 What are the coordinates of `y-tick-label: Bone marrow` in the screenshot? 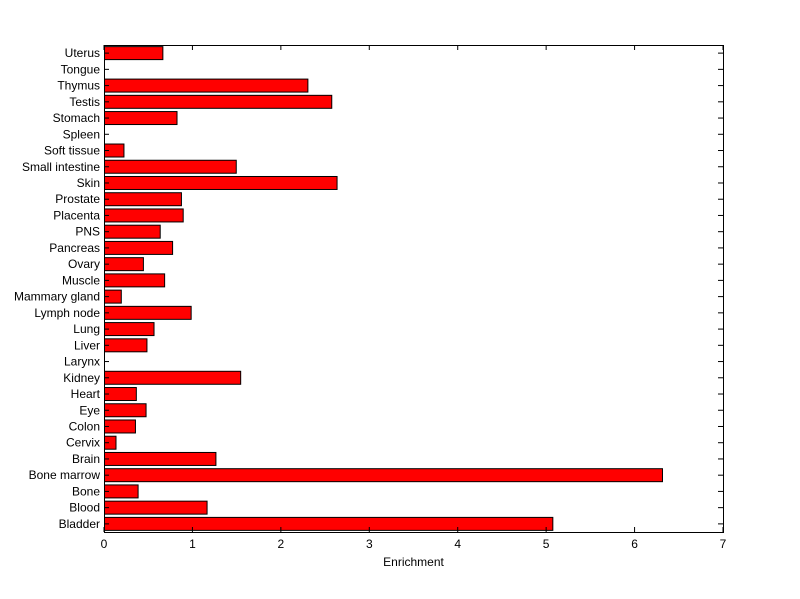 It's located at (65, 475).